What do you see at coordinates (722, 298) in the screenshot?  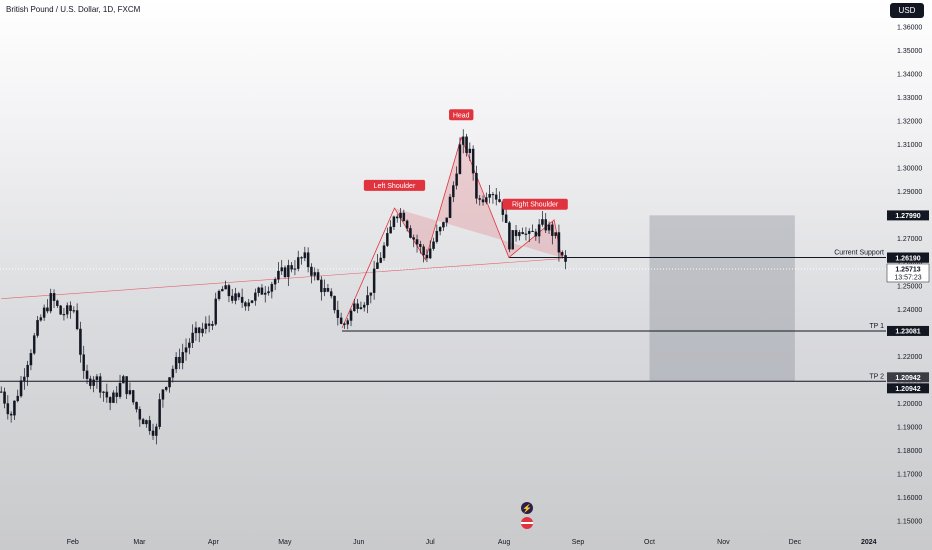 I see `target-zone-box` at bounding box center [722, 298].